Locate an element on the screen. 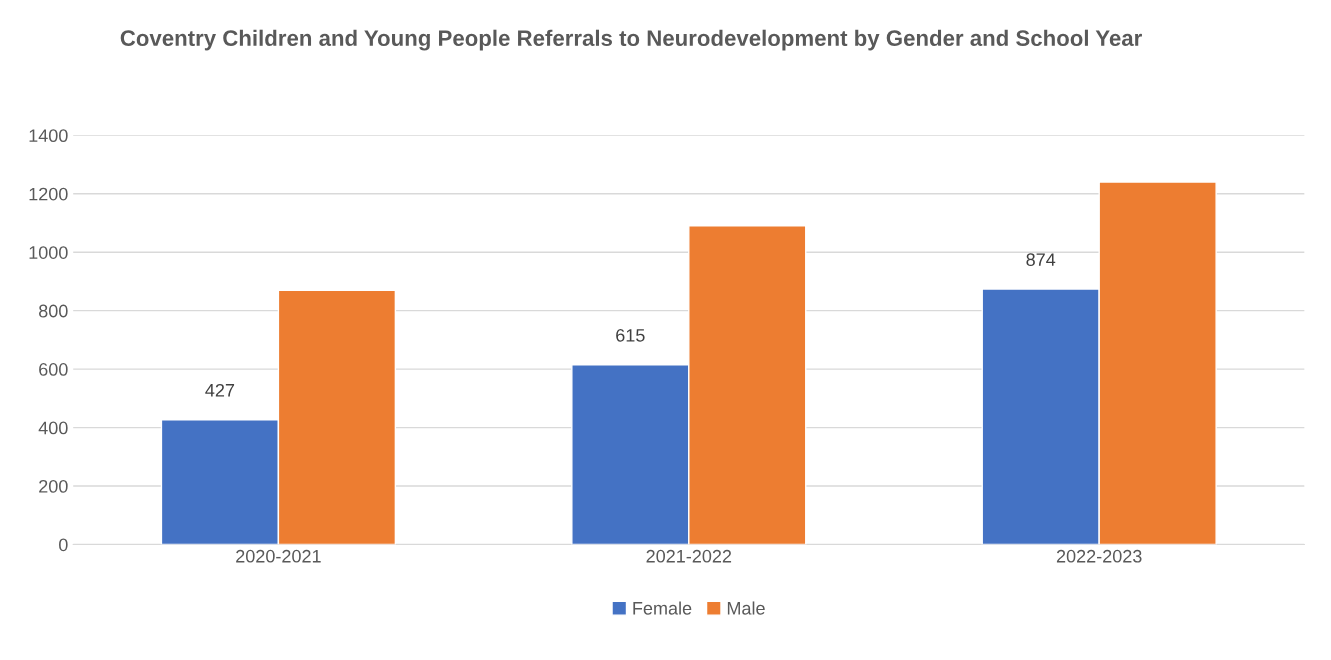  y-tick-label: 0 is located at coordinates (63, 545).